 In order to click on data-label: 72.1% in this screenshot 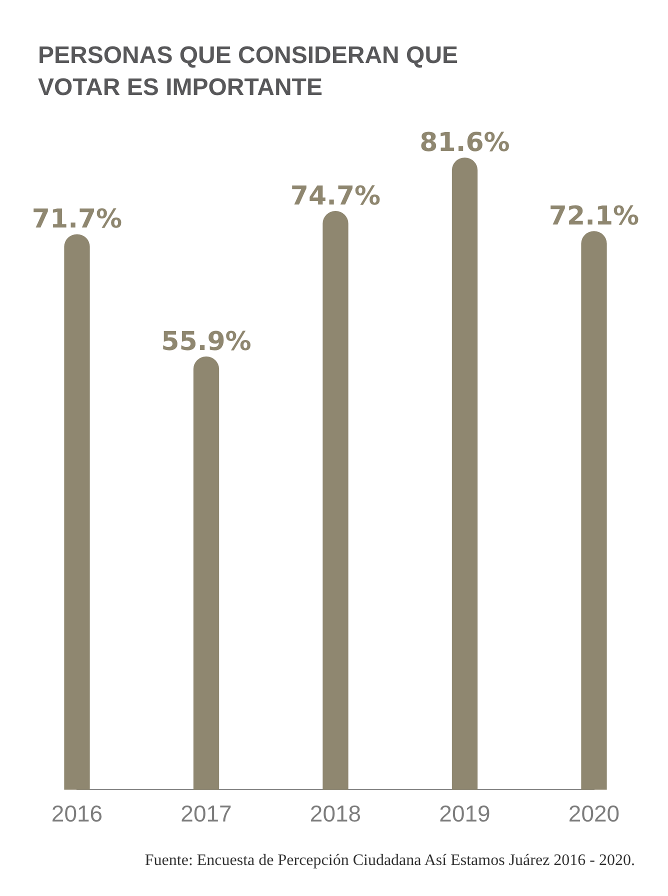, I will do `click(594, 217)`.